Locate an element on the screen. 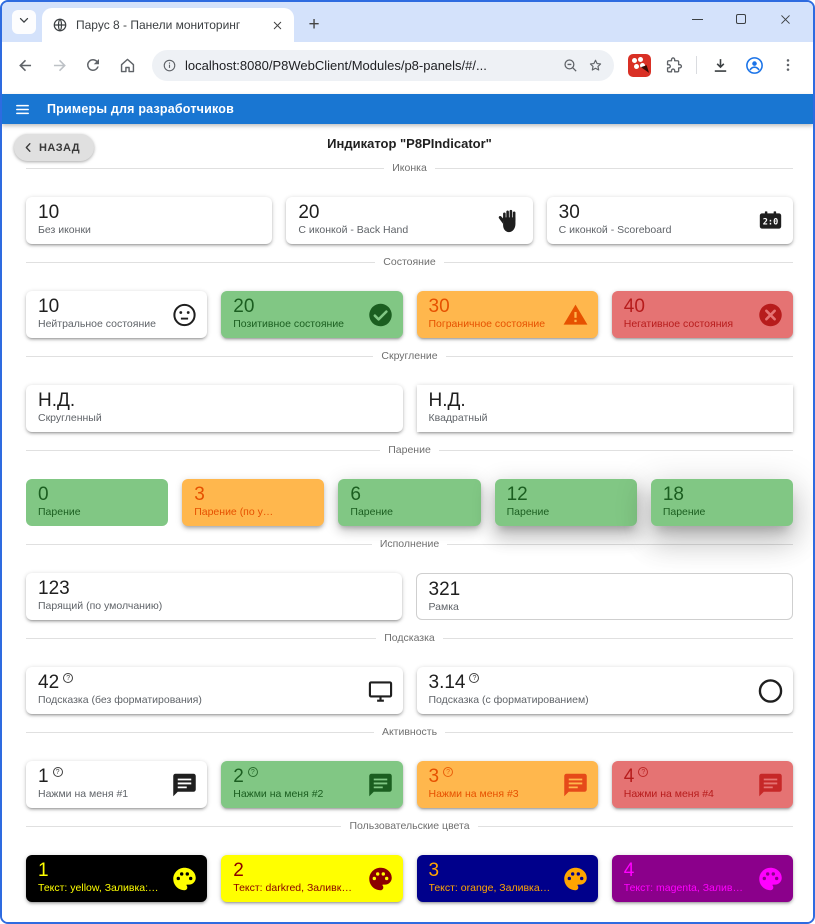  section-title: Иконка is located at coordinates (409, 168).